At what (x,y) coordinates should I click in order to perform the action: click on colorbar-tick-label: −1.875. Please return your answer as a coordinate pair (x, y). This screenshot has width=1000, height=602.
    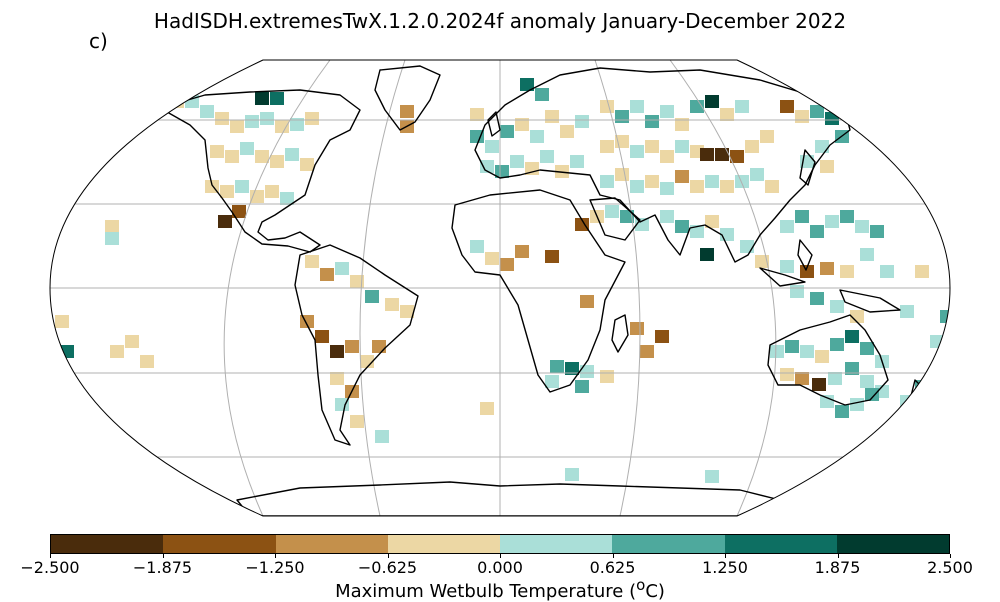
    Looking at the image, I should click on (162, 567).